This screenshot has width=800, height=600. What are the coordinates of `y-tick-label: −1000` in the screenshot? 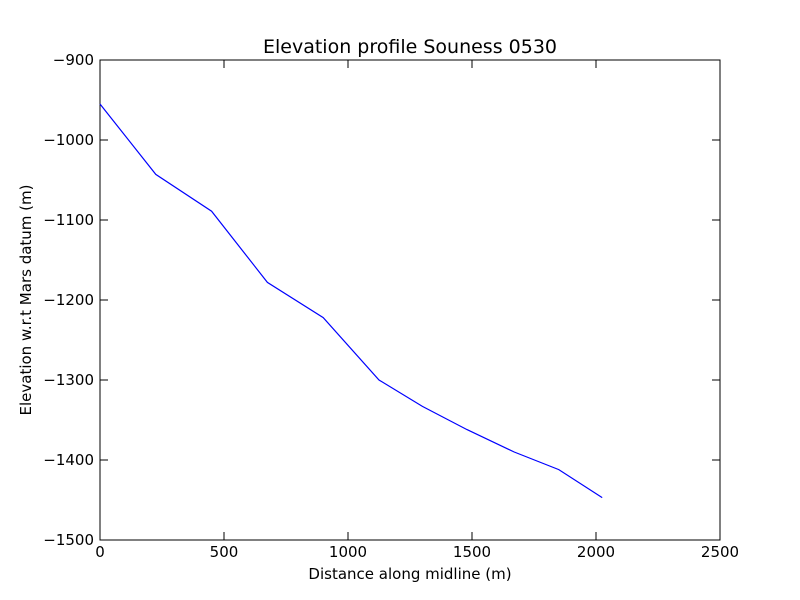 It's located at (68, 140).